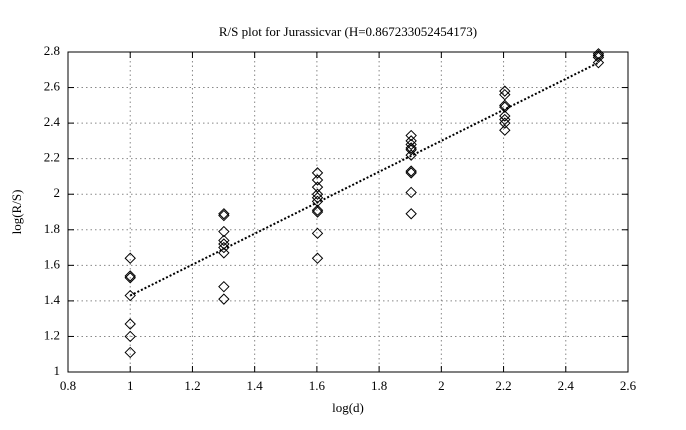  What do you see at coordinates (192, 385) in the screenshot?
I see `x-tick-label: 1.2` at bounding box center [192, 385].